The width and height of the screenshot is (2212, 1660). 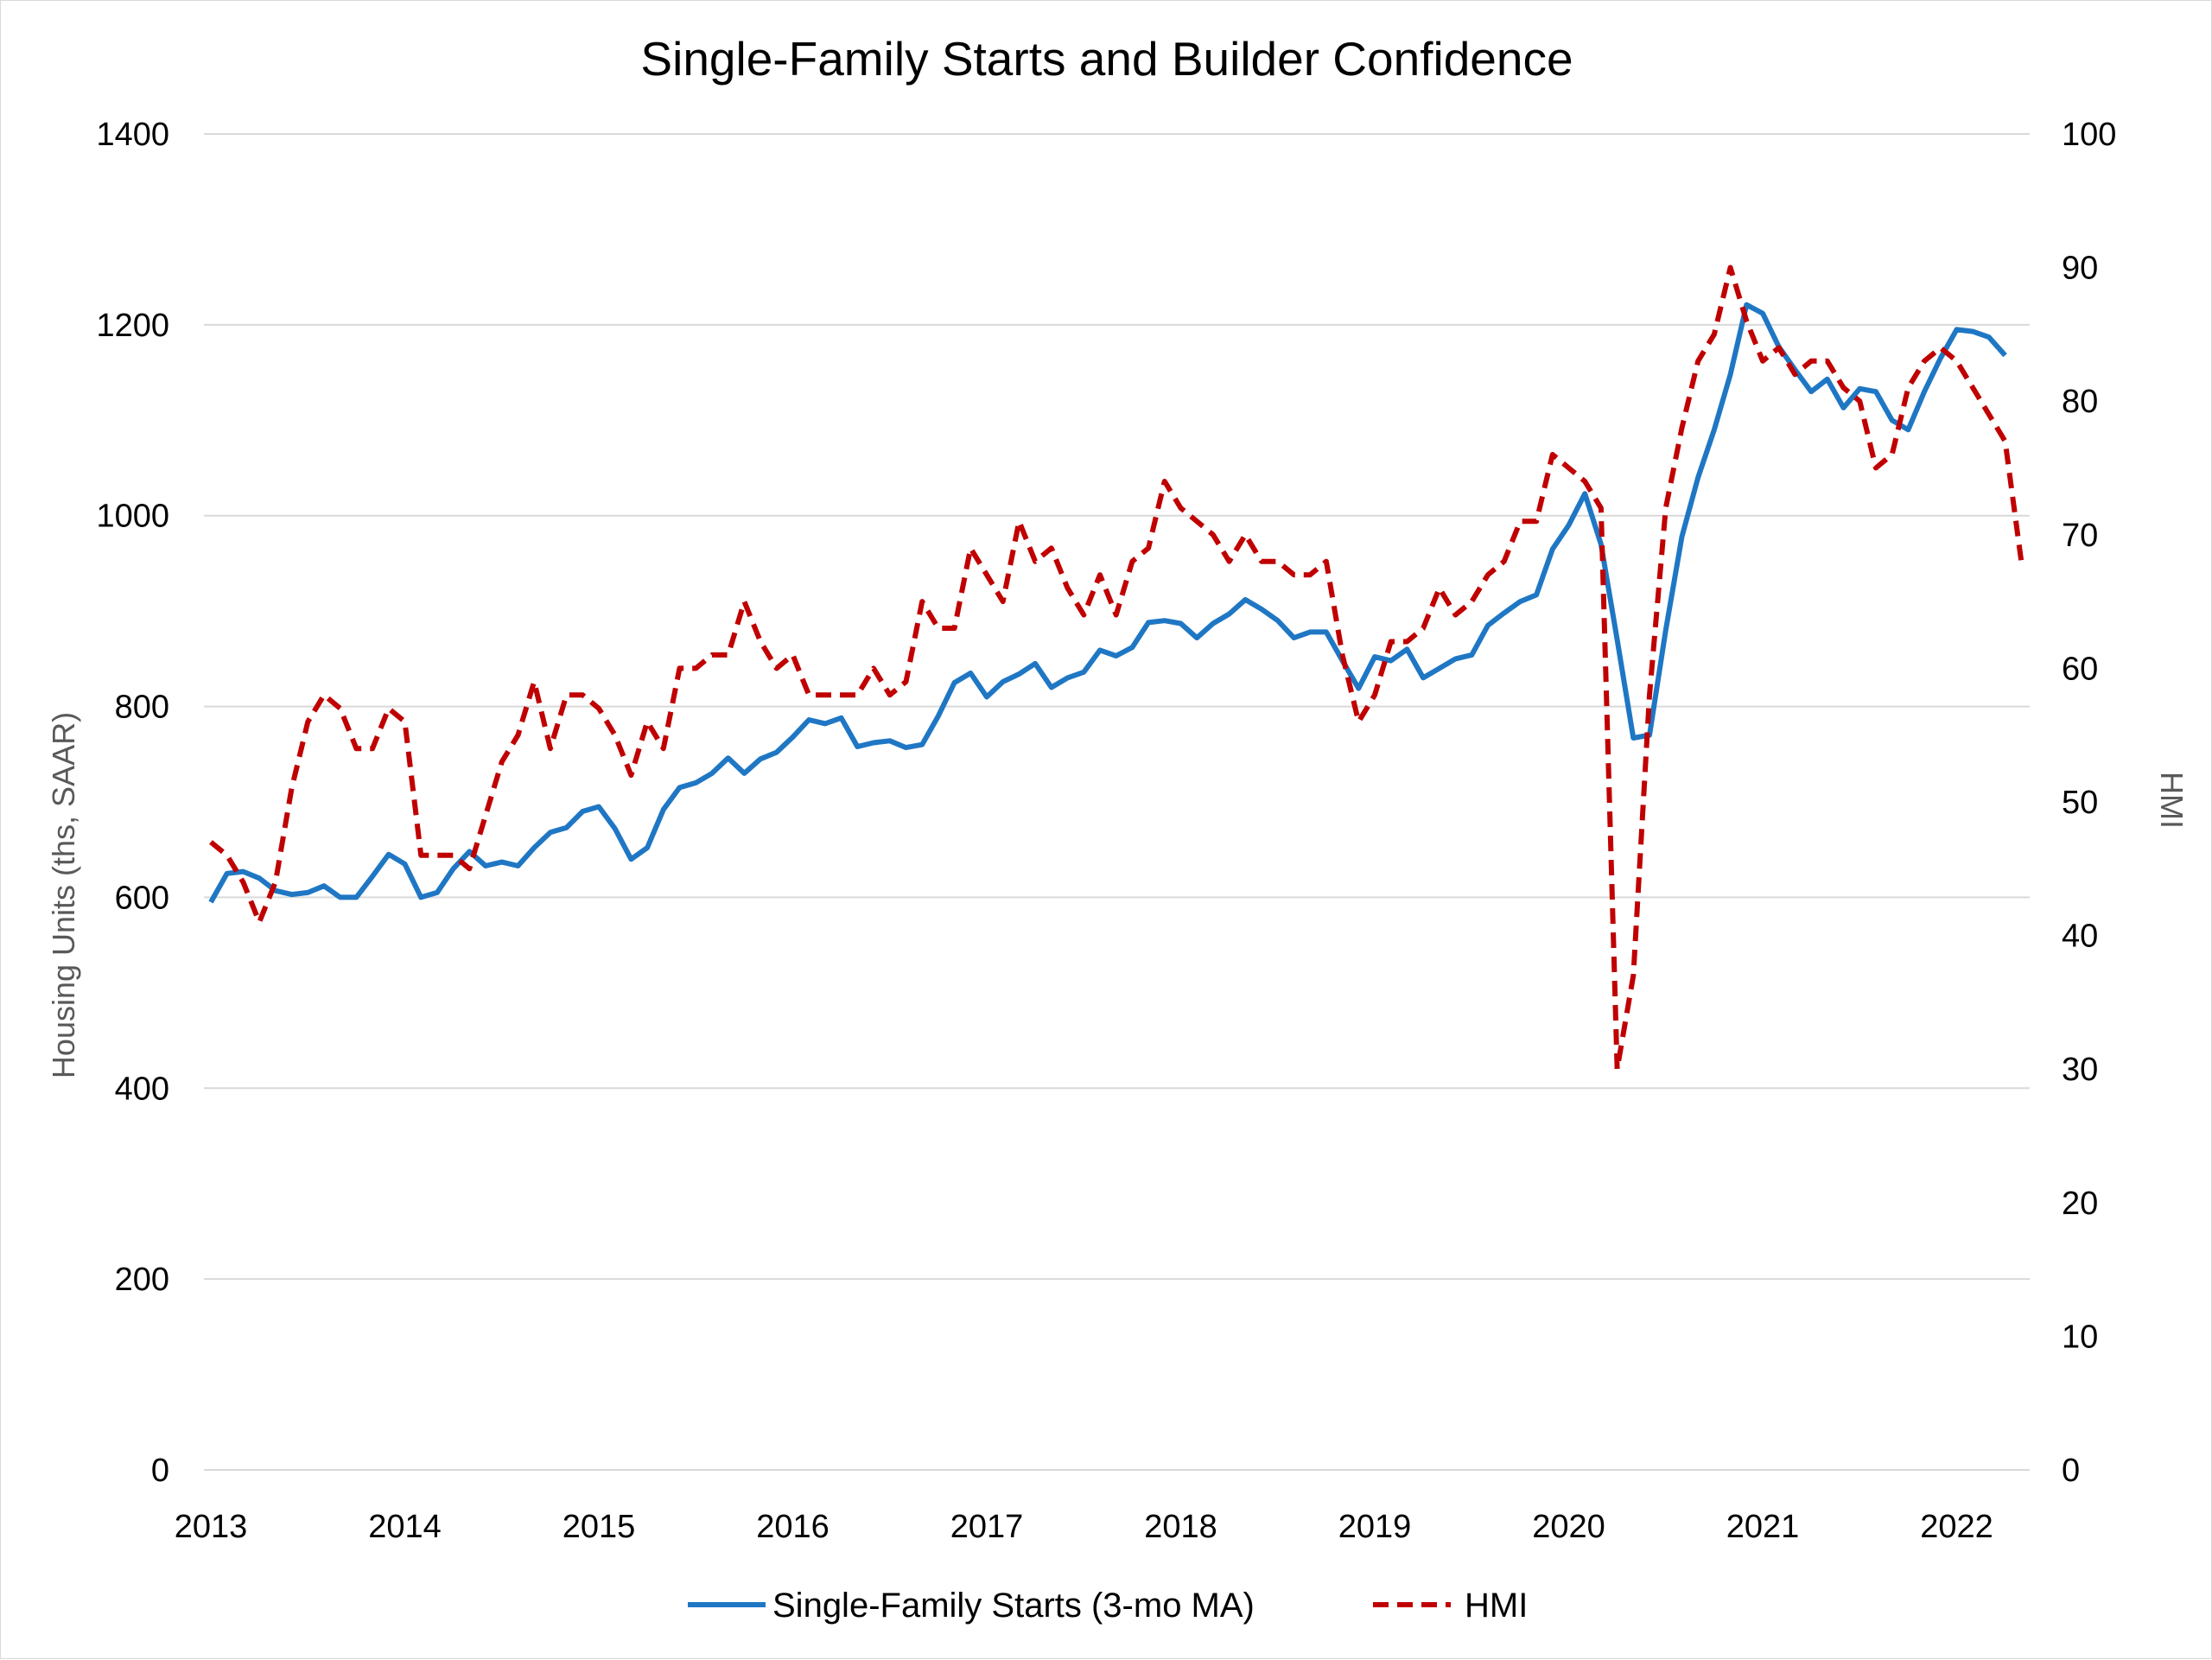 I want to click on left-tick-label: 200, so click(x=142, y=1280).